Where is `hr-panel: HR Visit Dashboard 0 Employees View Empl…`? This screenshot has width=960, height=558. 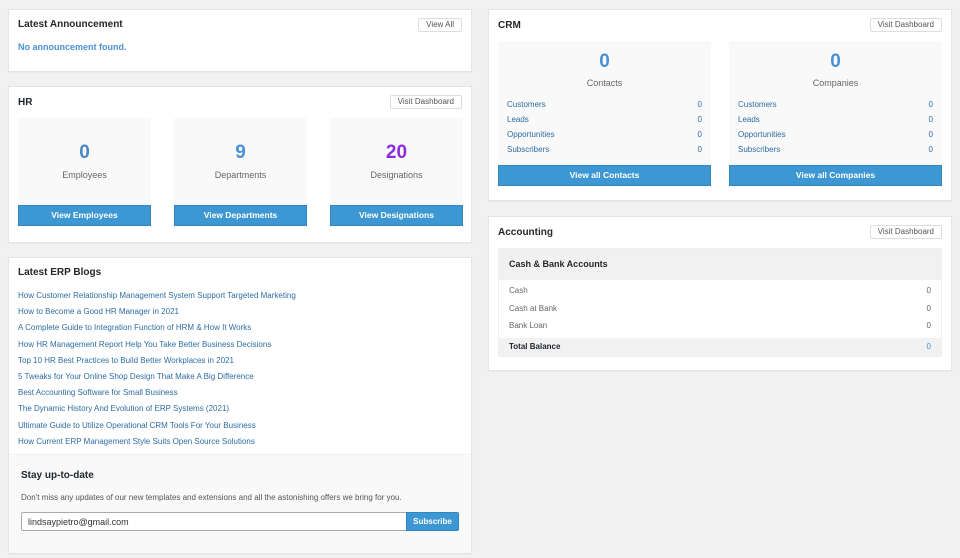
hr-panel: HR Visit Dashboard 0 Employees View Empl… is located at coordinates (240, 164).